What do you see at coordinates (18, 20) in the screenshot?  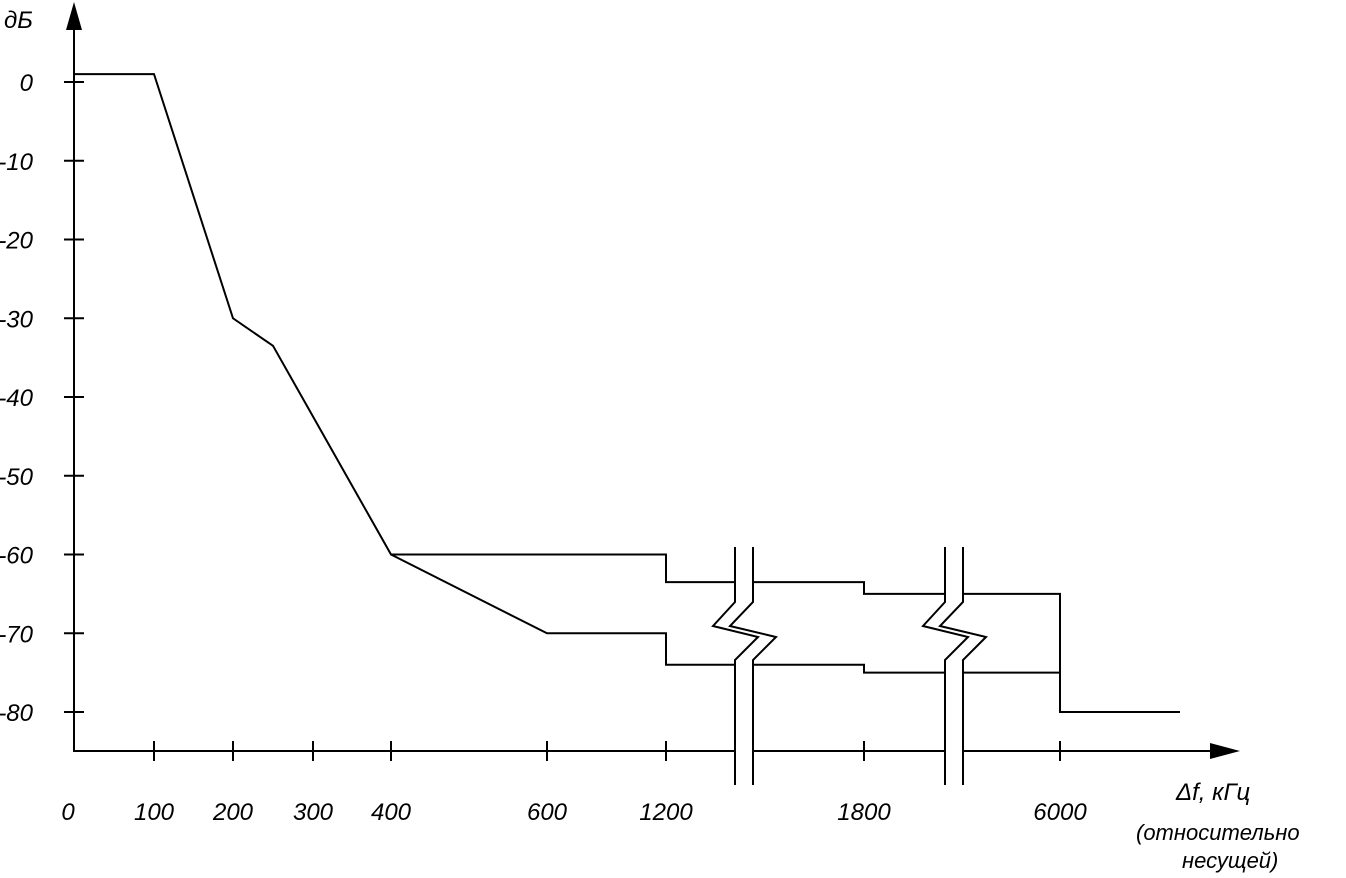 I see `y-axis-title: дБ` at bounding box center [18, 20].